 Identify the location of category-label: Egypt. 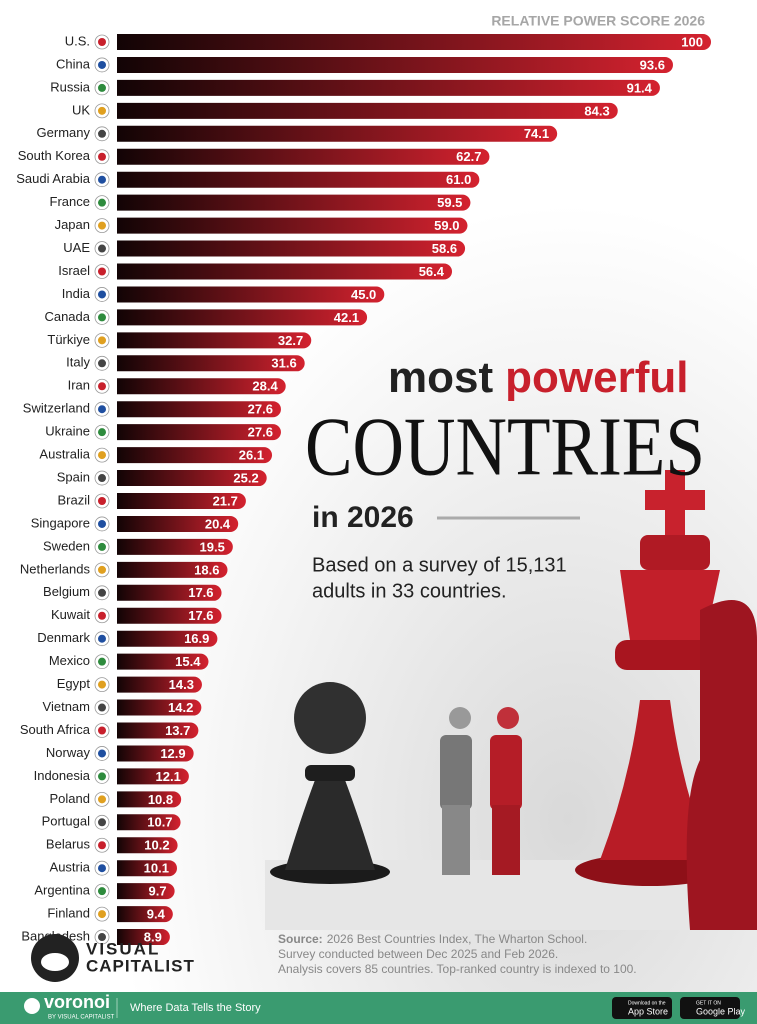
(74, 683).